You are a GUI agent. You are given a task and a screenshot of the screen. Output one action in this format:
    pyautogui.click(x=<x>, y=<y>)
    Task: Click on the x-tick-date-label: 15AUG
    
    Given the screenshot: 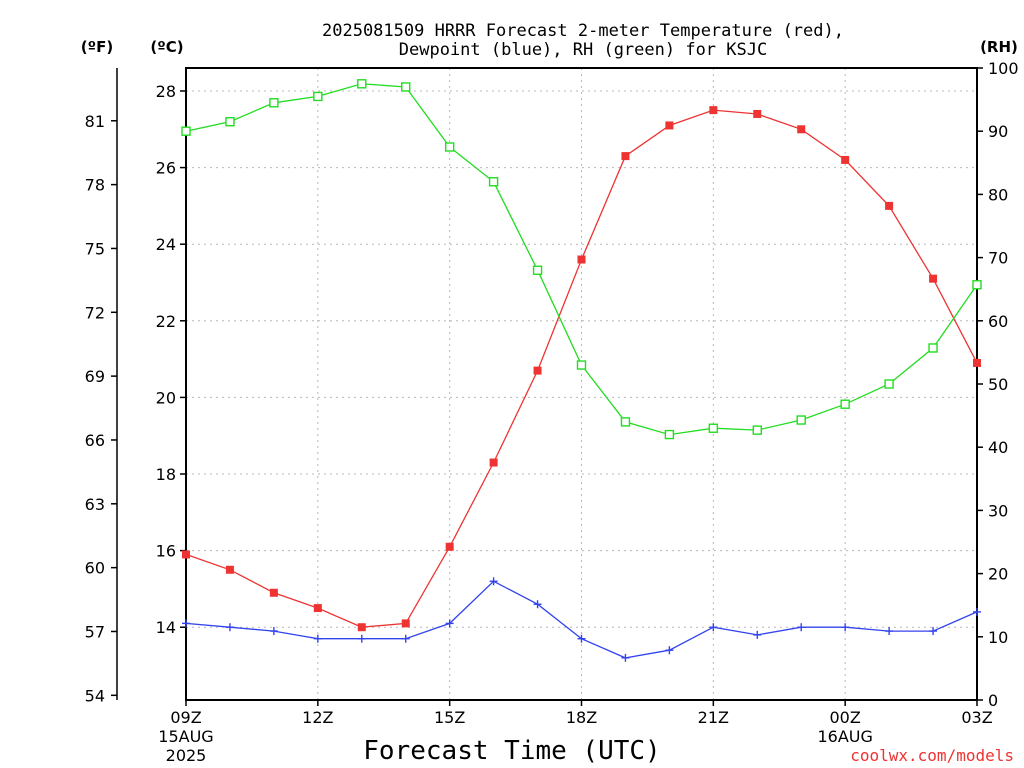 What is the action you would take?
    pyautogui.click(x=185, y=736)
    